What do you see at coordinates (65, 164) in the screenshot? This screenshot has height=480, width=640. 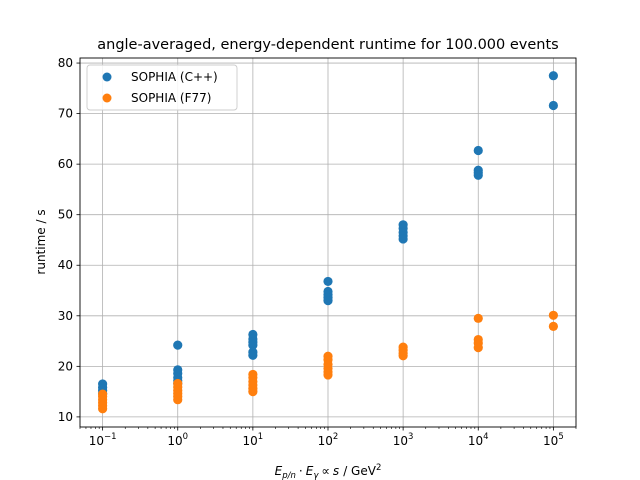 I see `y-tick-label: 60` at bounding box center [65, 164].